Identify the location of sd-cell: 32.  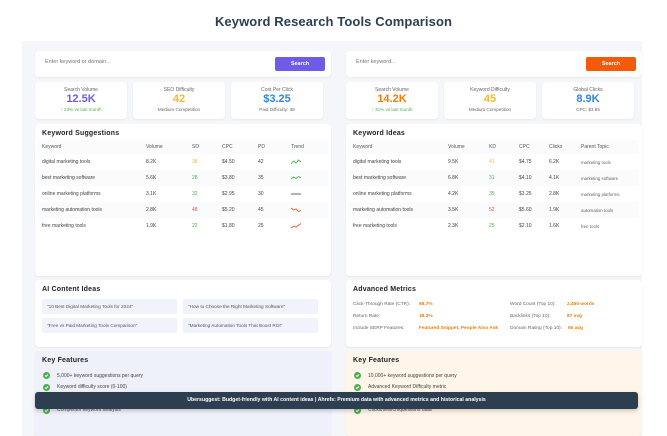
(195, 194).